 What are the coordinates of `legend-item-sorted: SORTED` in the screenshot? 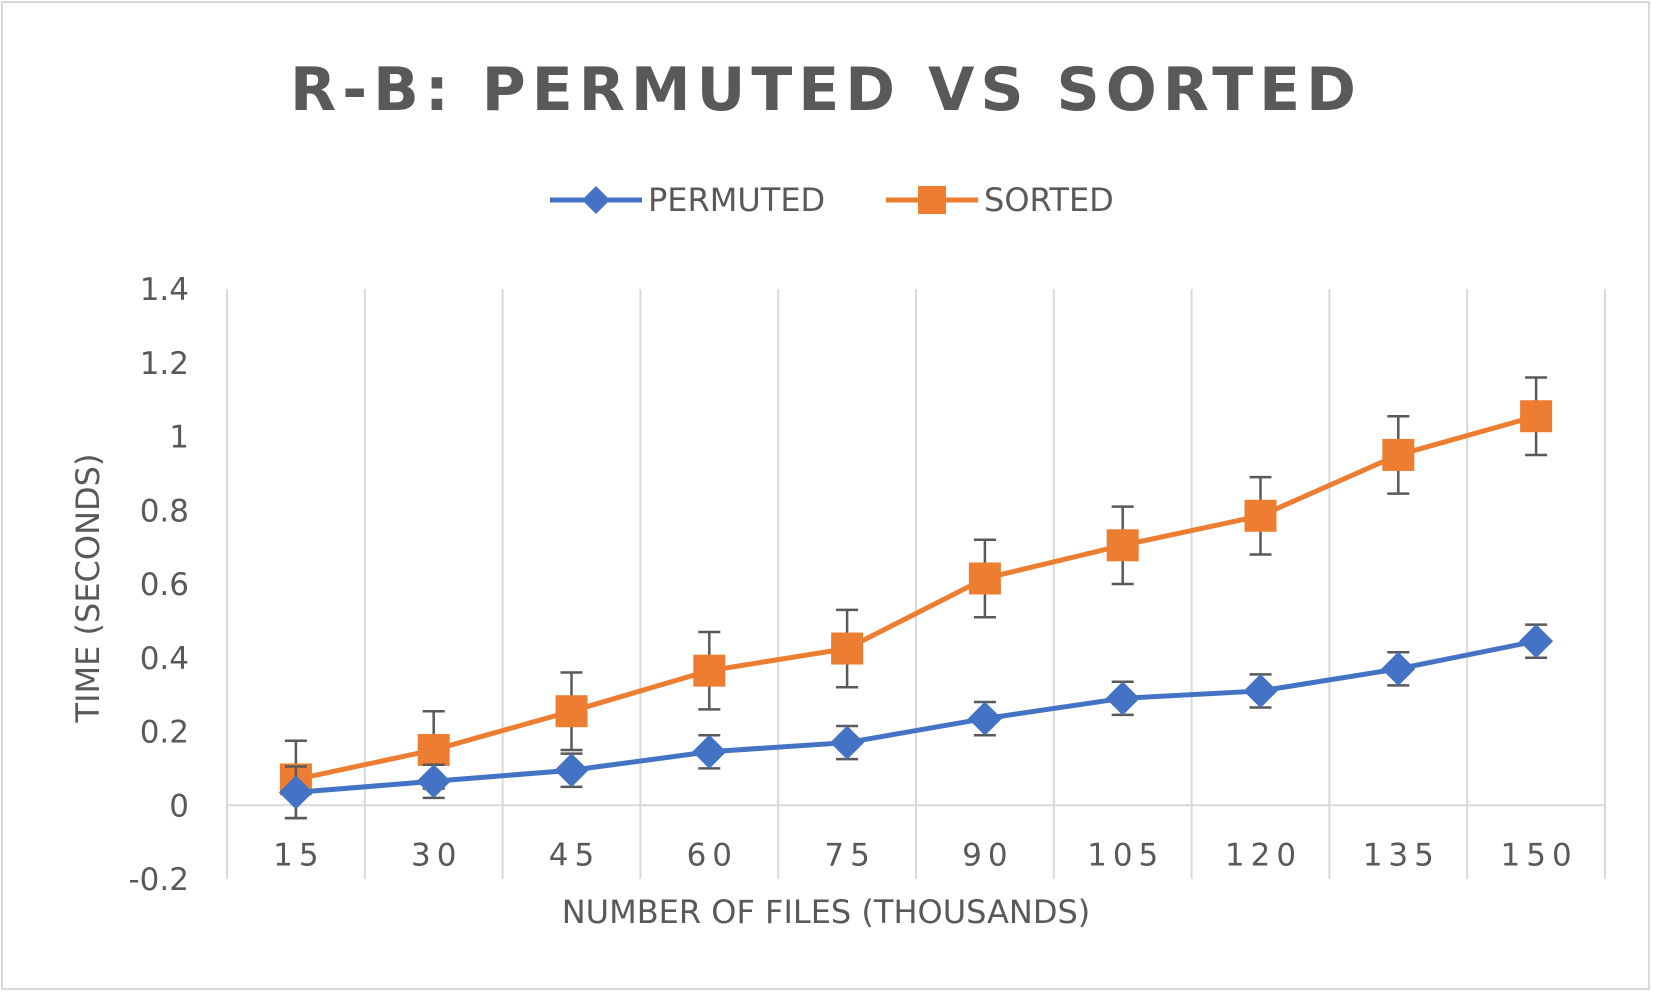 It's located at (1000, 200).